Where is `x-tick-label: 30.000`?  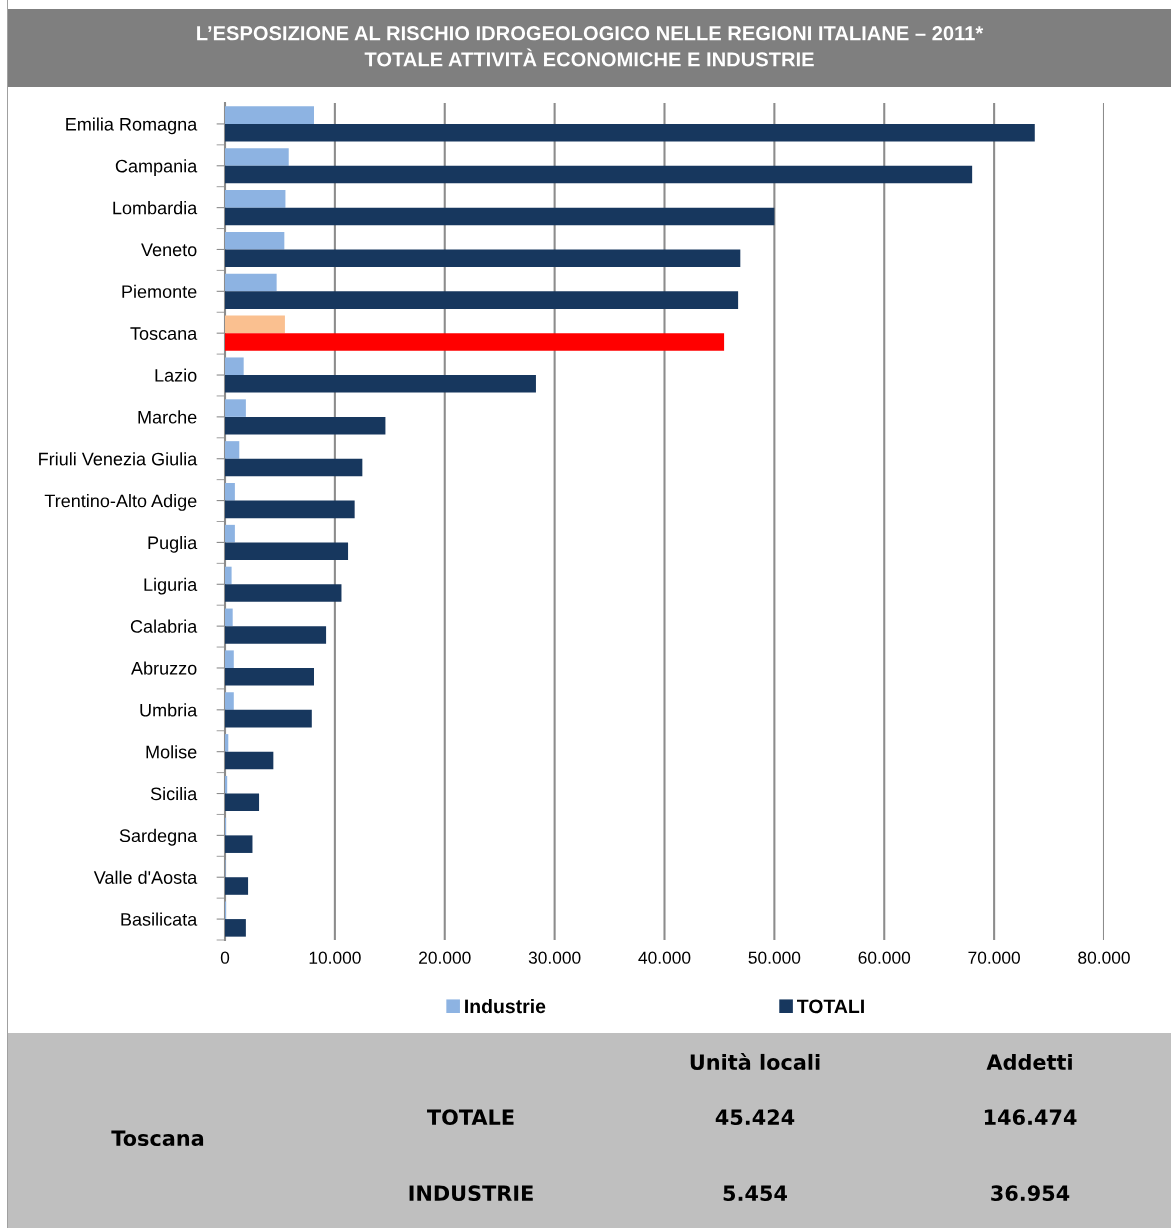
x-tick-label: 30.000 is located at coordinates (554, 957).